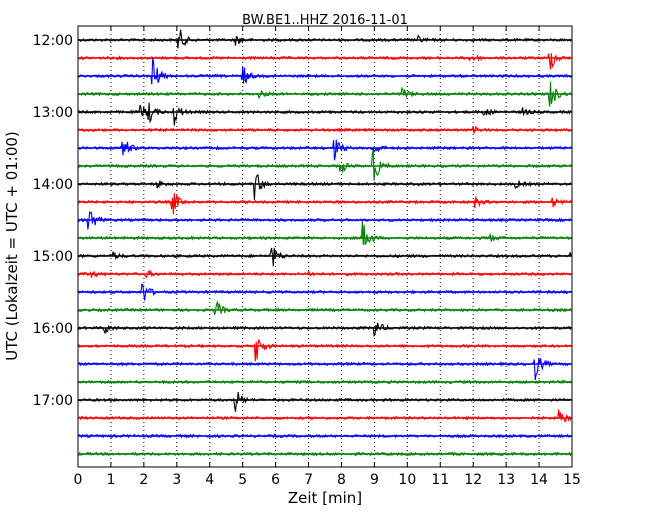 The width and height of the screenshot is (650, 524). Describe the element at coordinates (12, 246) in the screenshot. I see `y-axis-label: UTC (Lokalzeit = UTC + 01:00)` at that location.